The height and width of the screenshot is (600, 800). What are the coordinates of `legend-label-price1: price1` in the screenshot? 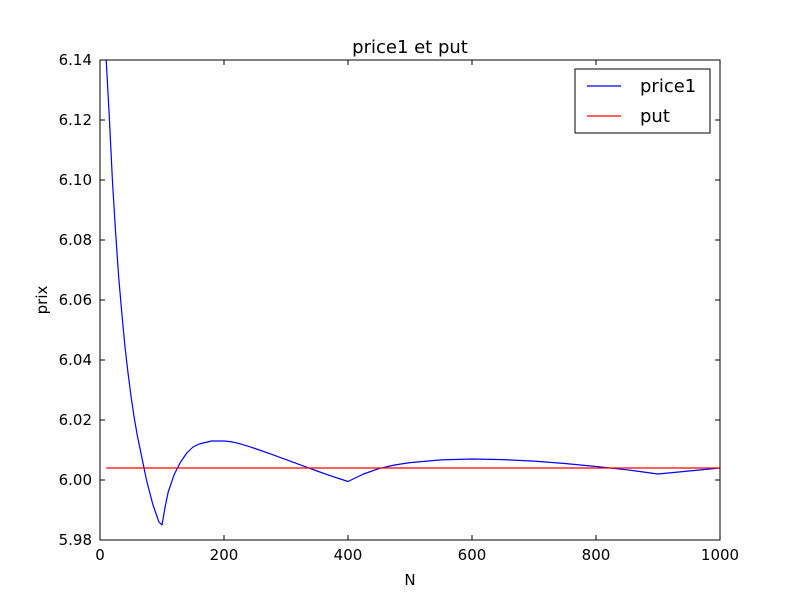 It's located at (668, 86).